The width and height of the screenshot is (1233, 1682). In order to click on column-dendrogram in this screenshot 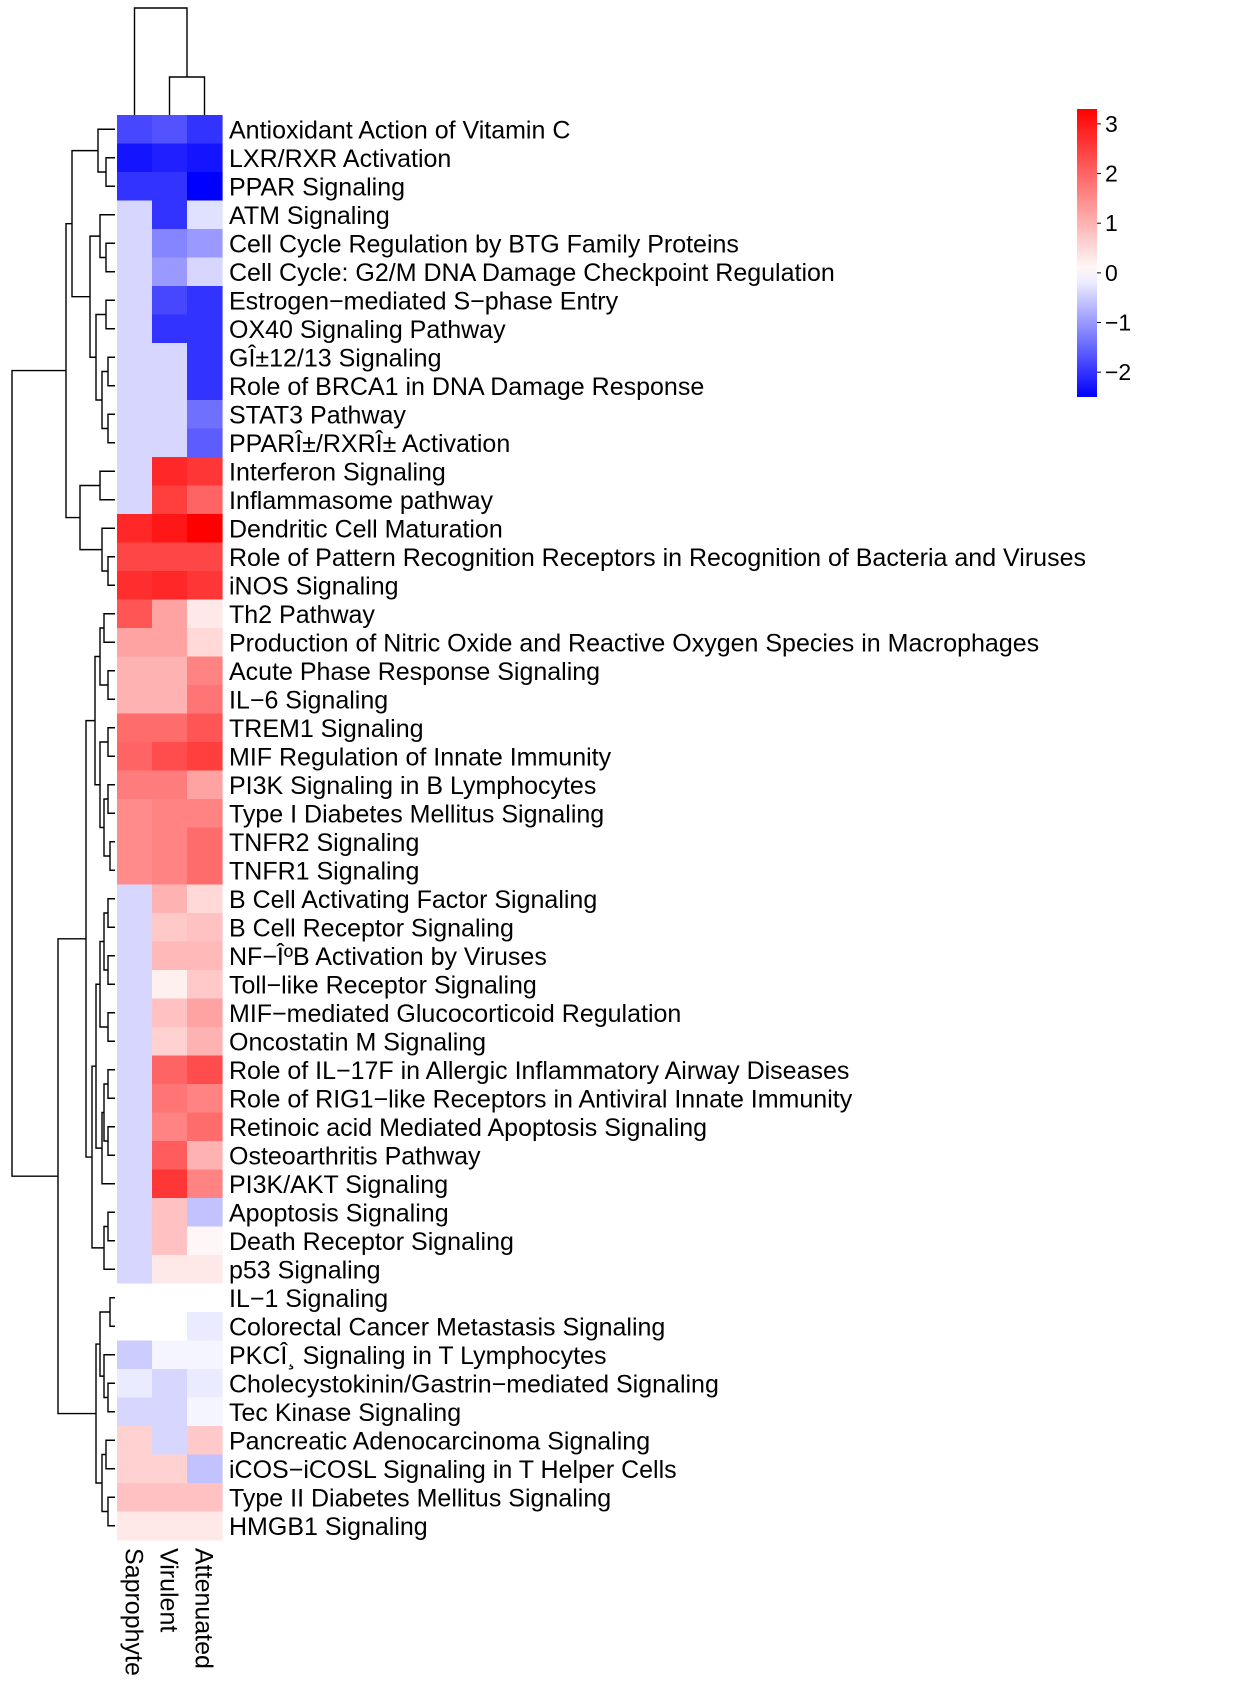, I will do `click(169, 61)`.